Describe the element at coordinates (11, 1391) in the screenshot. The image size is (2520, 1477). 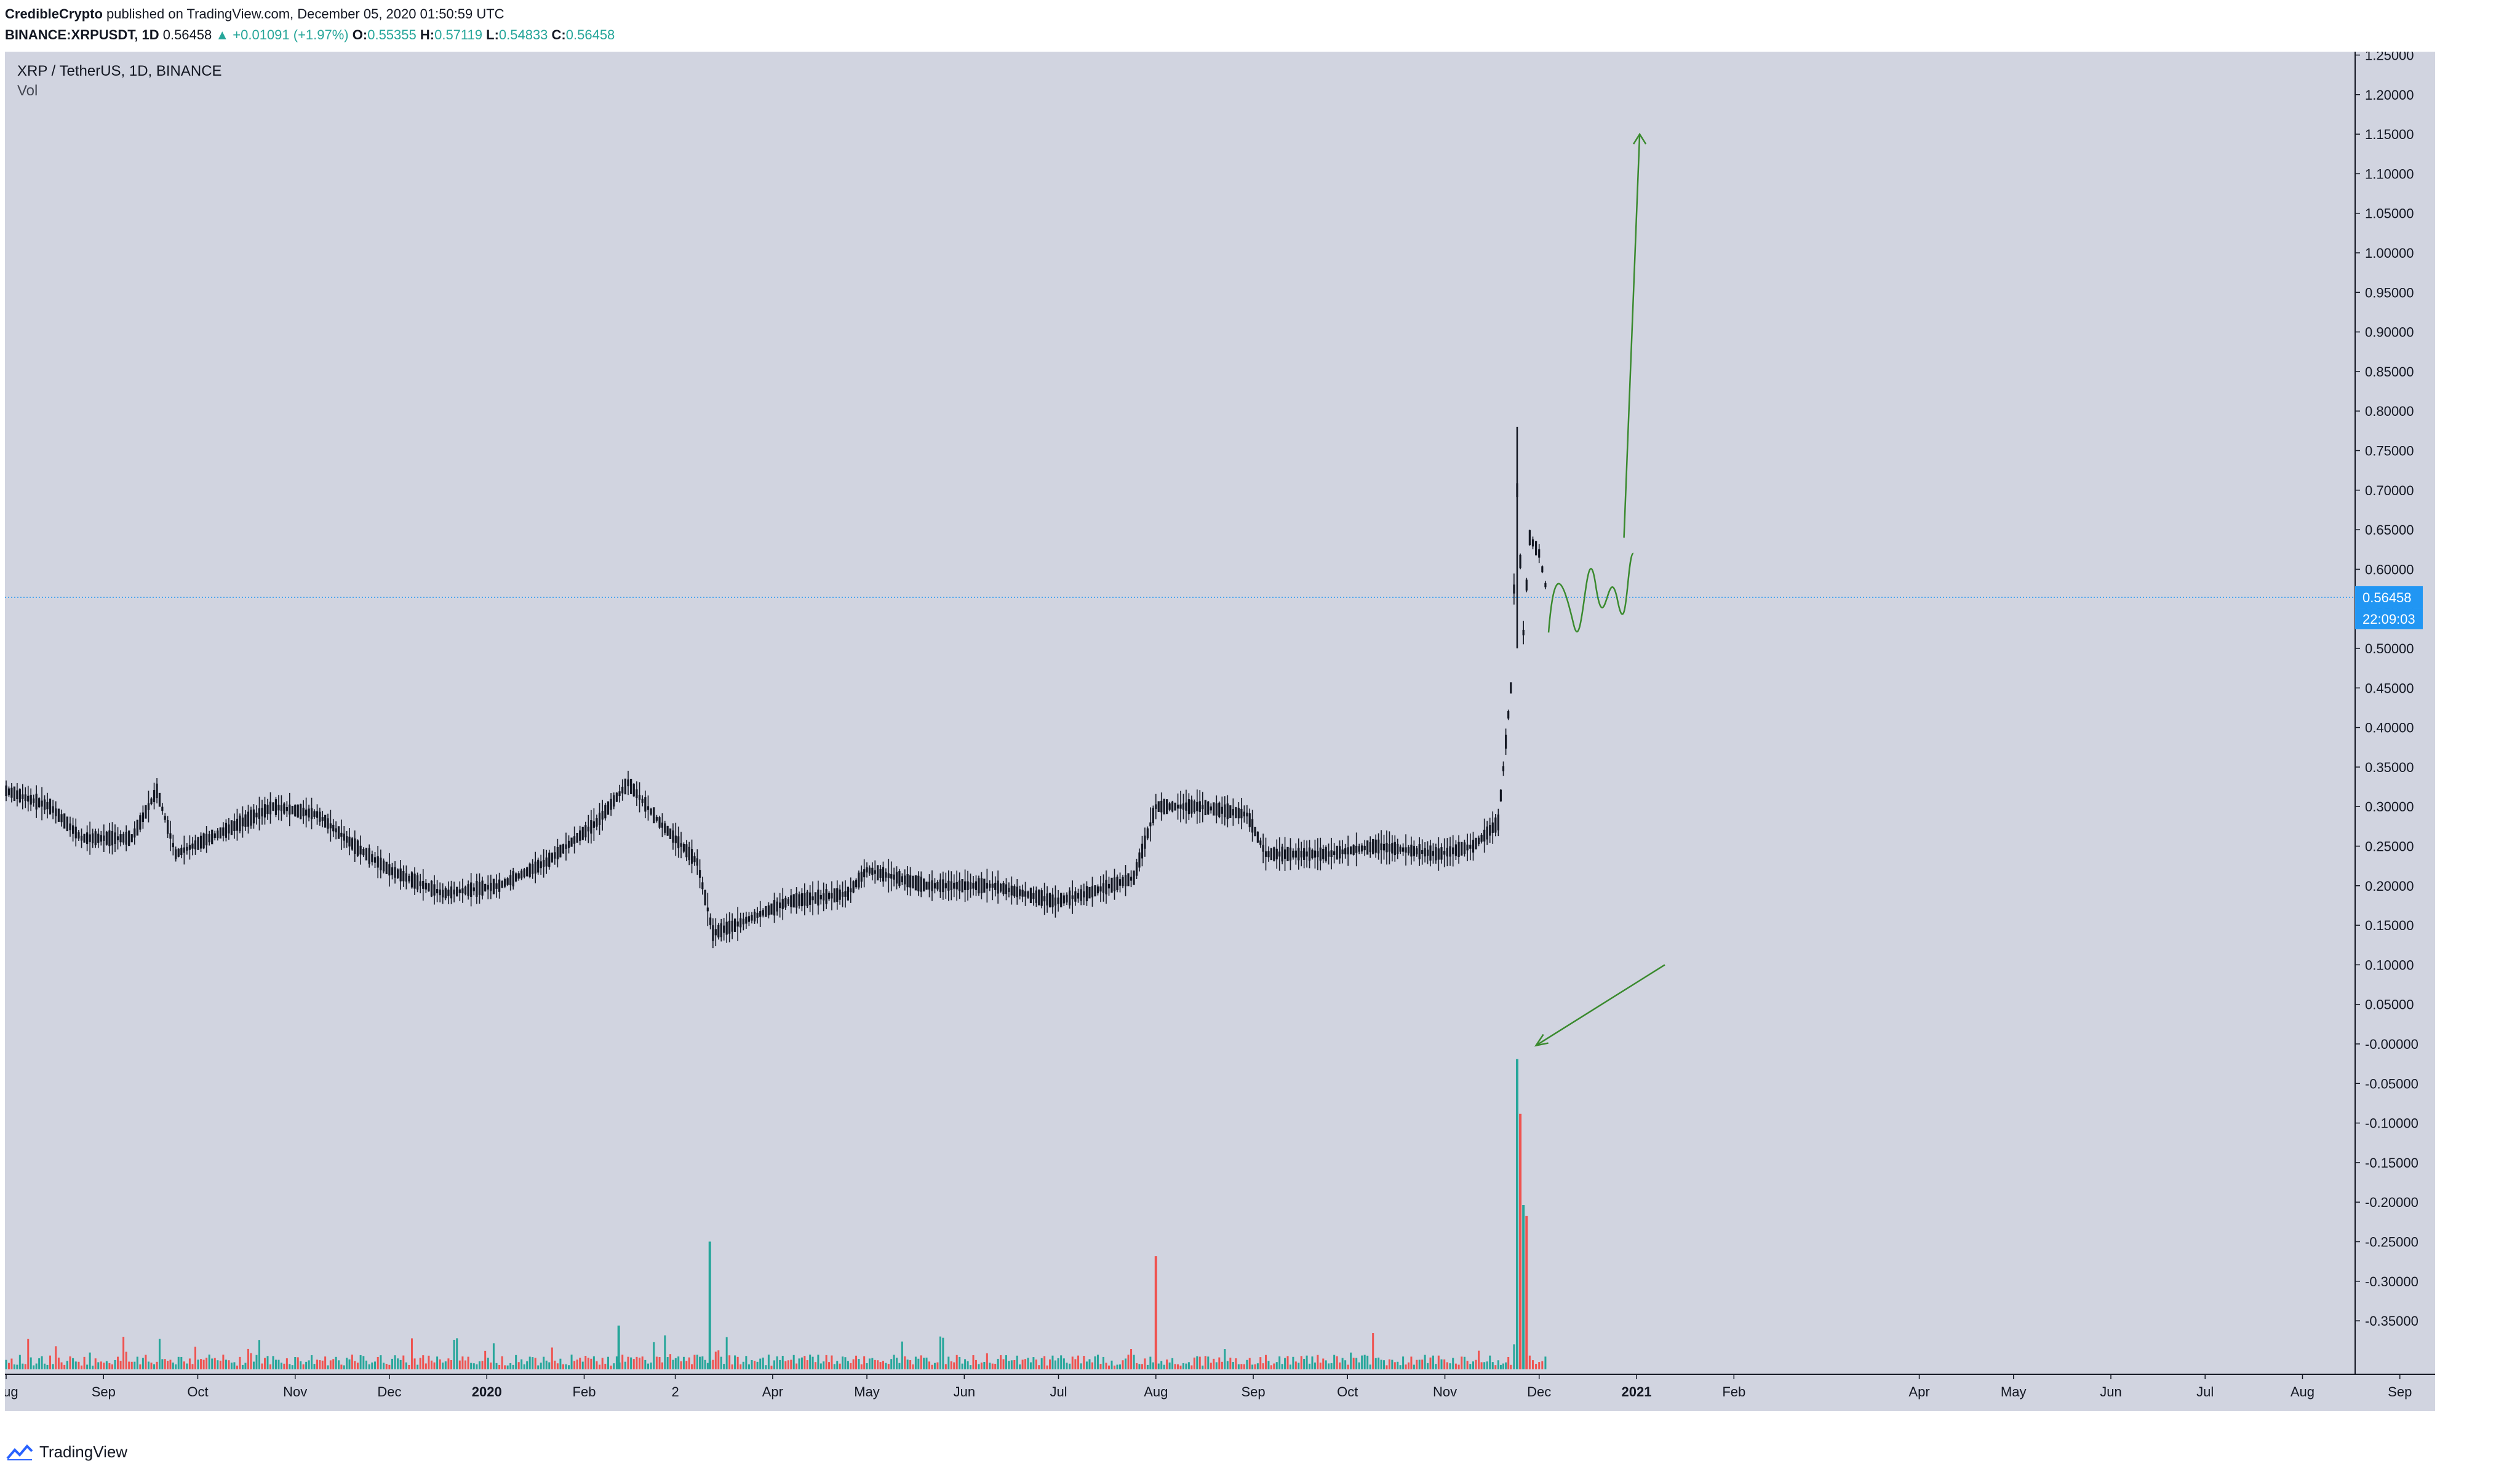
I see `x-tick-label: Aug` at that location.